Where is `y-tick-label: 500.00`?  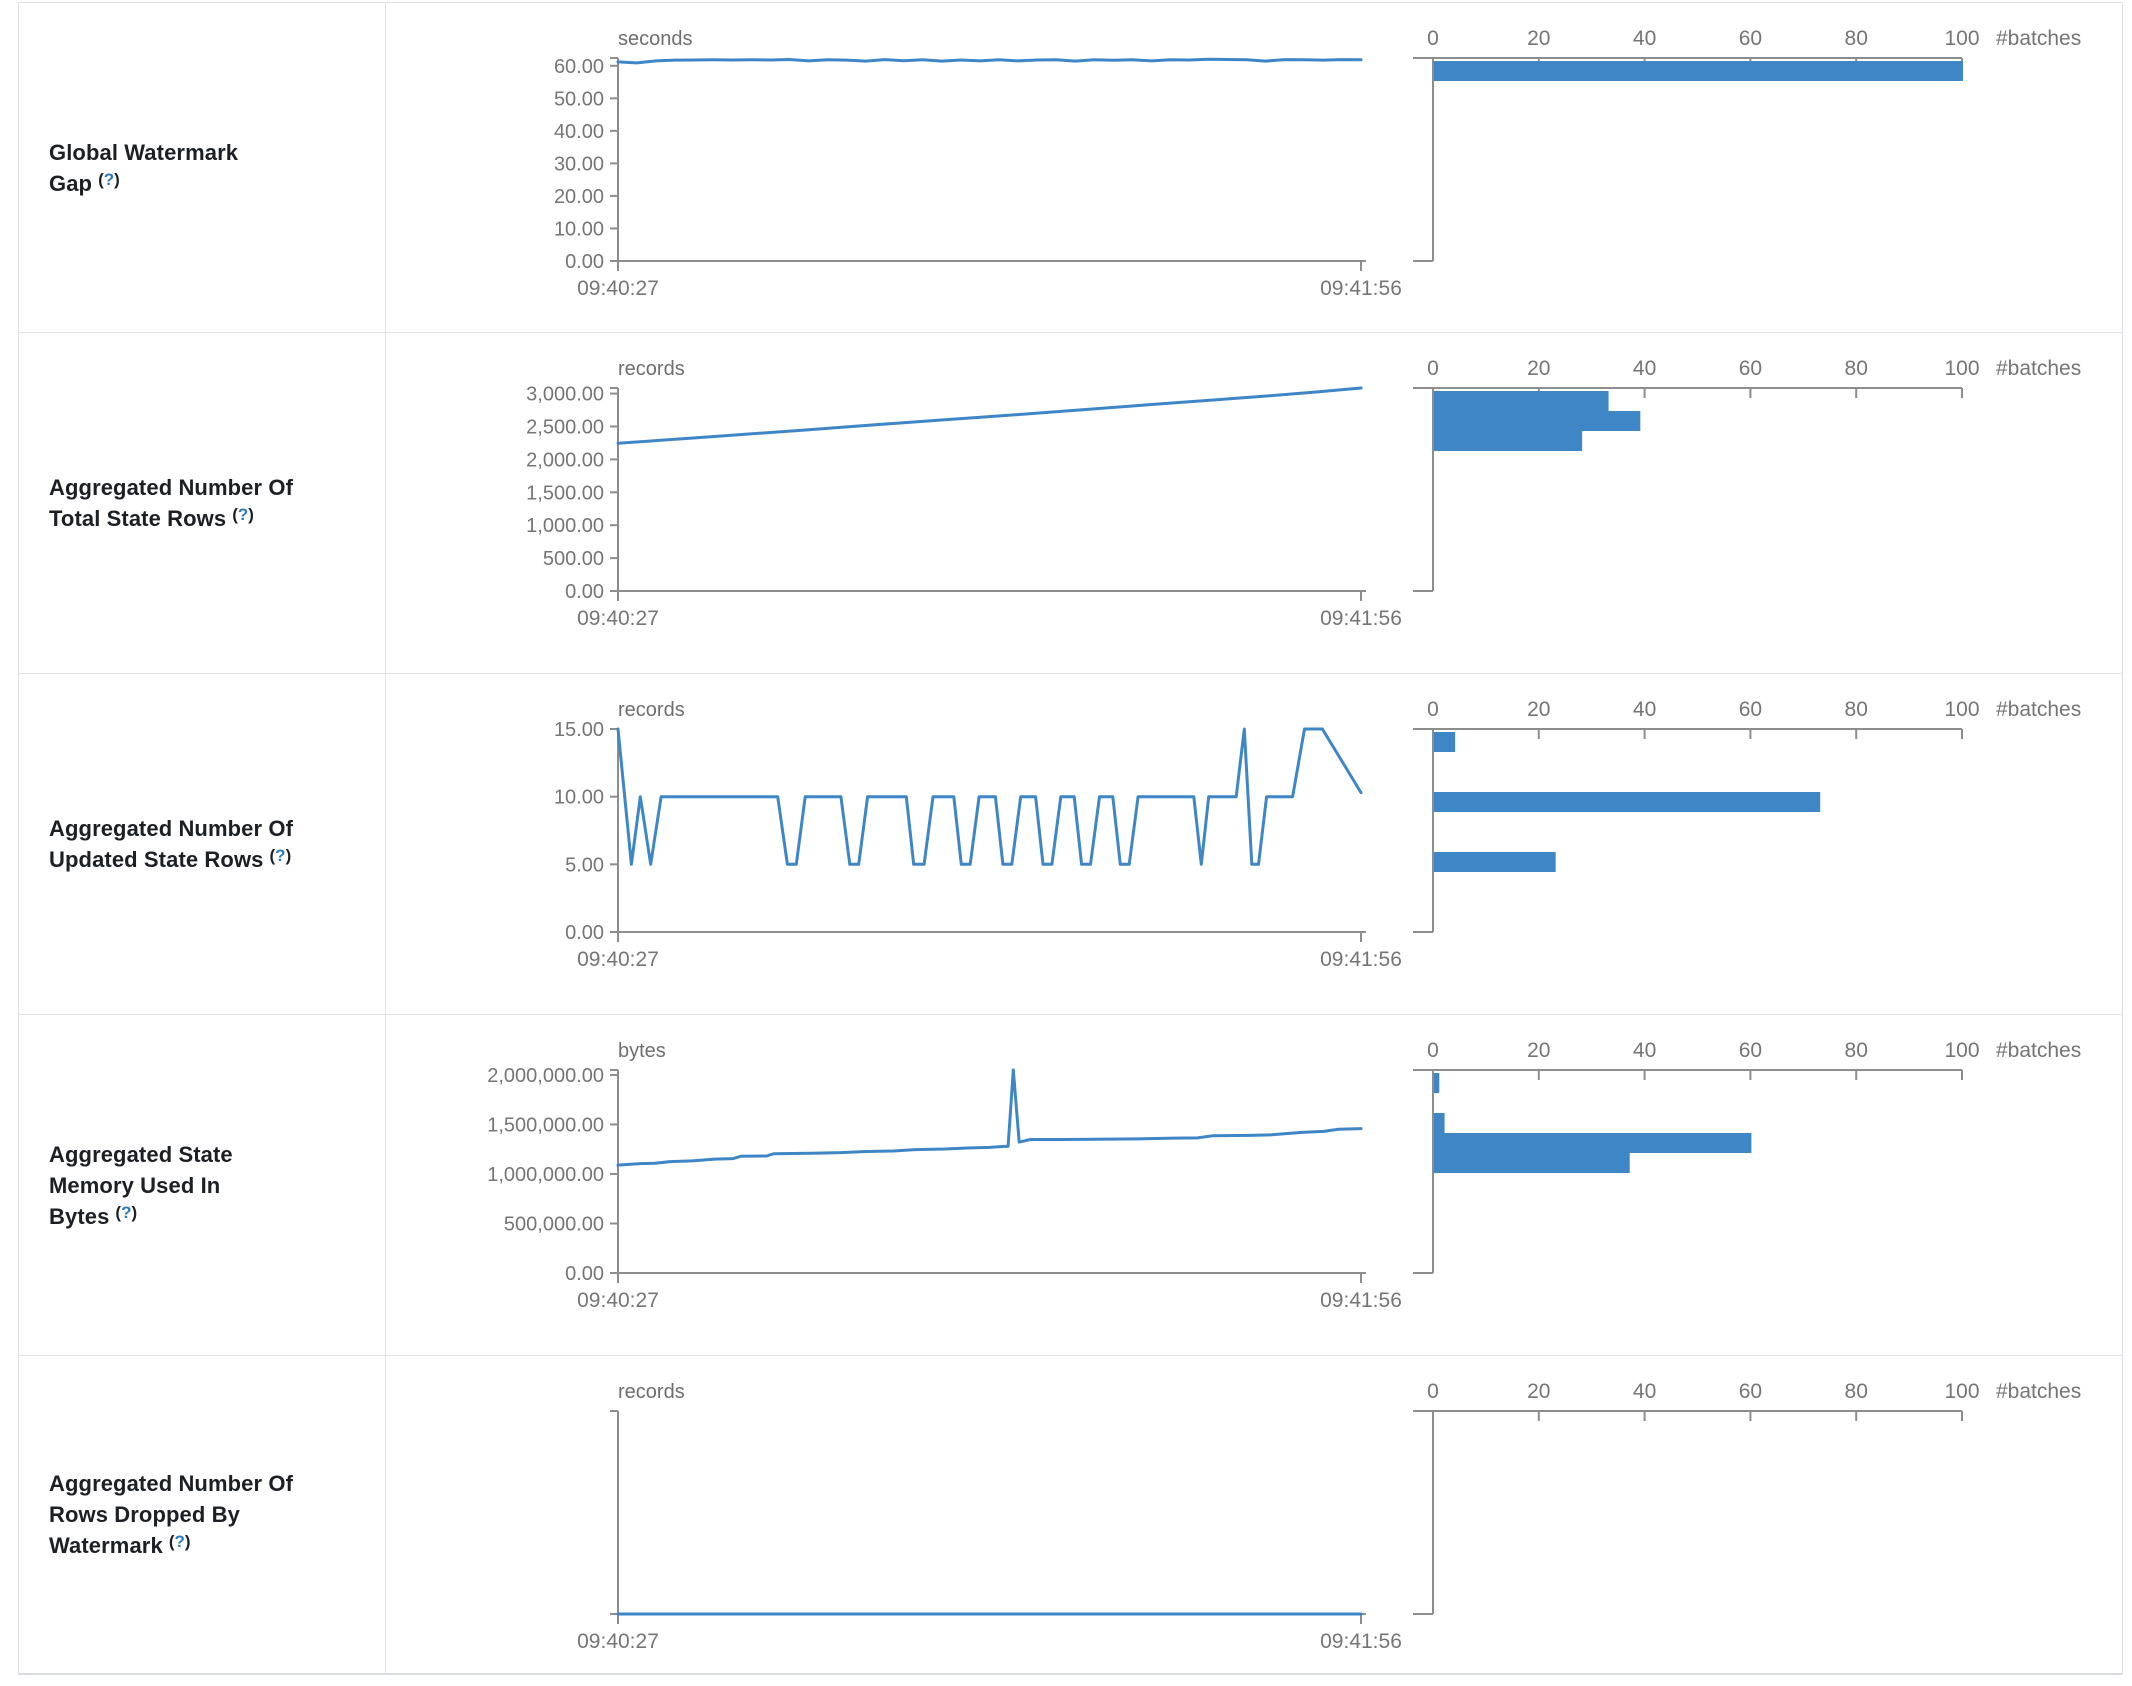
y-tick-label: 500.00 is located at coordinates (573, 559).